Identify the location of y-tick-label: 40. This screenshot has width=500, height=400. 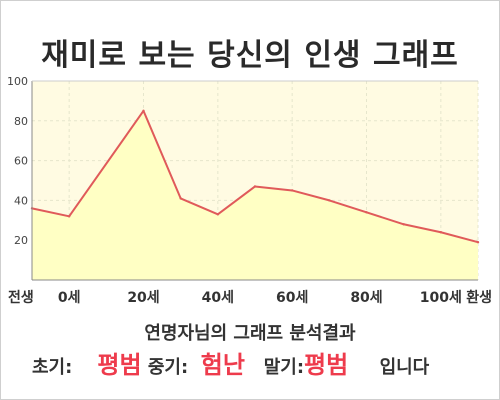
(21, 200).